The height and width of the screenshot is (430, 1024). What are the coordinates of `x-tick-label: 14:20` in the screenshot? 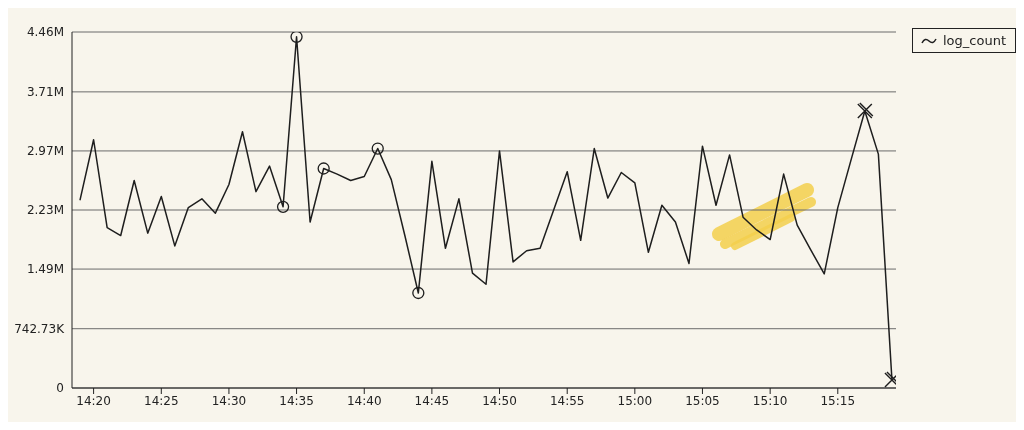 It's located at (93, 400).